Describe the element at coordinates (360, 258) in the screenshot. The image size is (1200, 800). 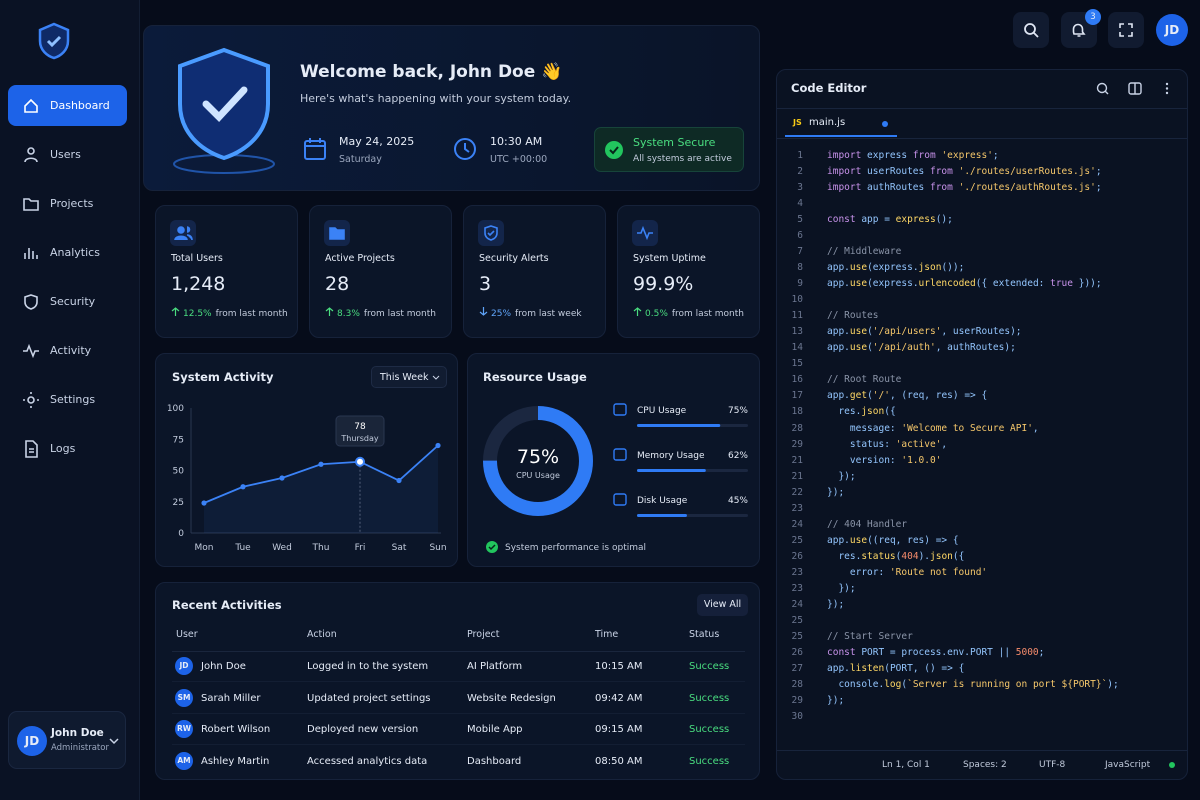
I see `stat-label: Active Projects` at that location.